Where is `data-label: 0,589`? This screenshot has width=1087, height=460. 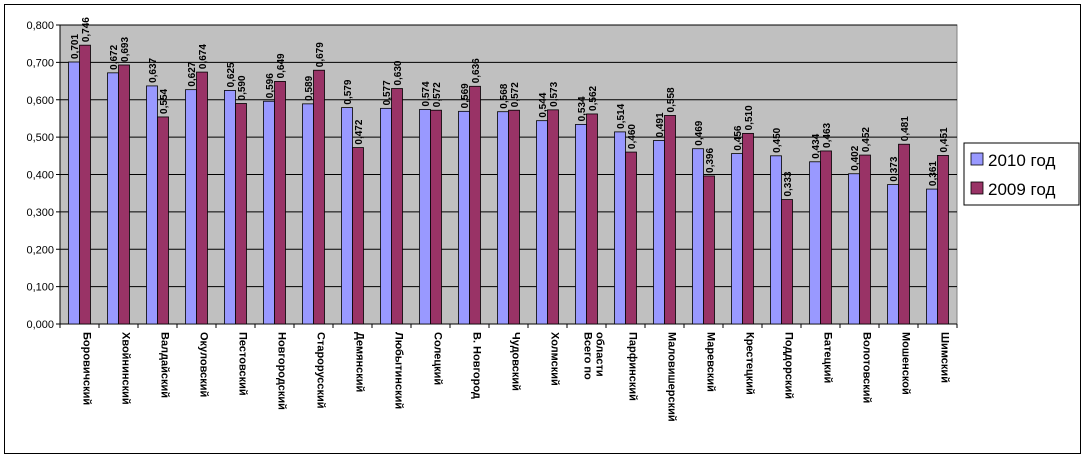
data-label: 0,589 is located at coordinates (309, 87).